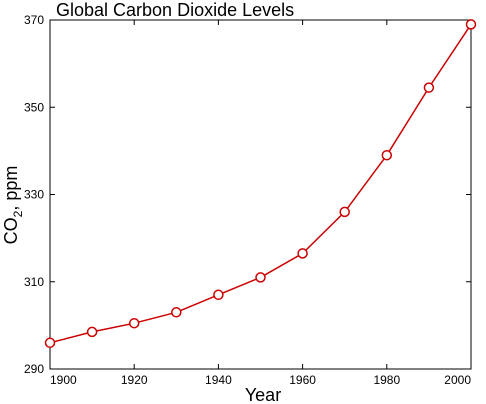 The height and width of the screenshot is (404, 486). What do you see at coordinates (263, 394) in the screenshot?
I see `x-axis-label: Year` at bounding box center [263, 394].